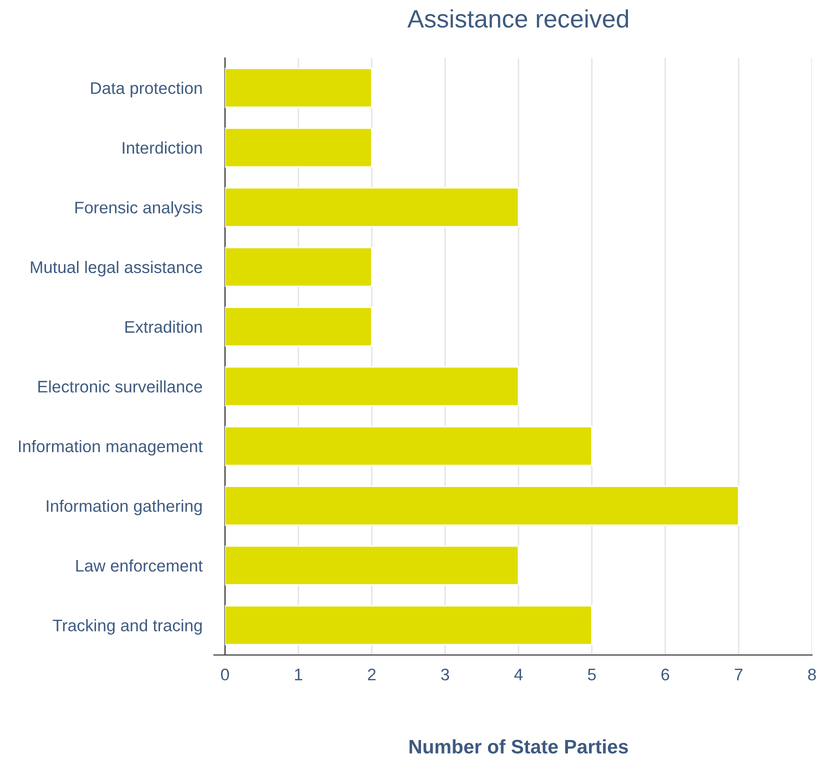 The height and width of the screenshot is (770, 830). Describe the element at coordinates (665, 674) in the screenshot. I see `x-tick-label: 6` at that location.